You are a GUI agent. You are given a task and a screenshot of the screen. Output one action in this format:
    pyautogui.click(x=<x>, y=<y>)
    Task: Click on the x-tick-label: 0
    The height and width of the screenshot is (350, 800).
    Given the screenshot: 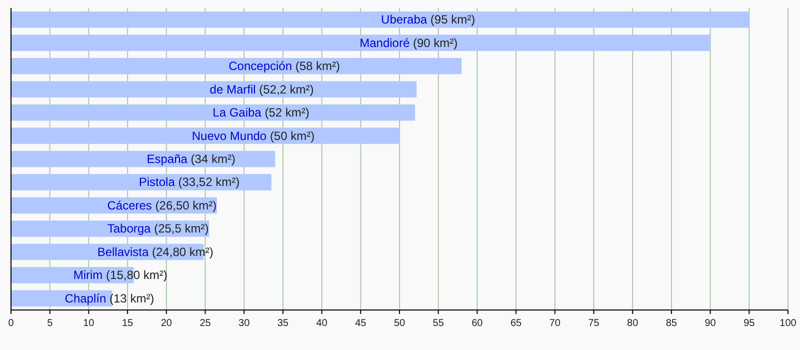 What is the action you would take?
    pyautogui.click(x=11, y=323)
    